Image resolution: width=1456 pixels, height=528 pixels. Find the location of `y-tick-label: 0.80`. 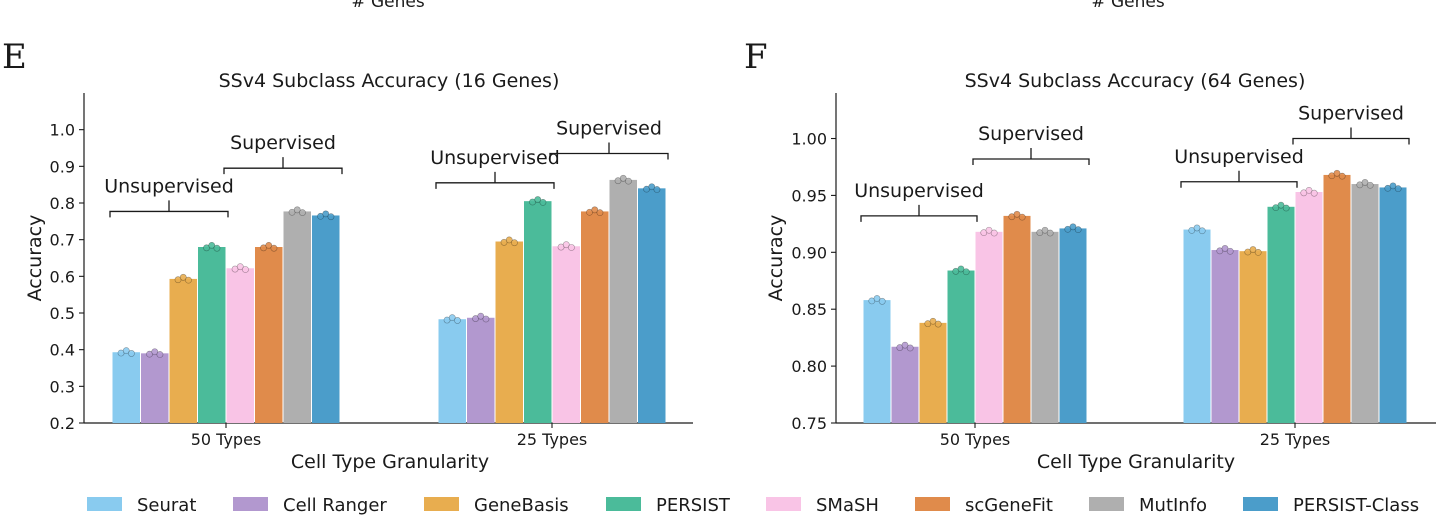

y-tick-label: 0.80 is located at coordinates (809, 366).